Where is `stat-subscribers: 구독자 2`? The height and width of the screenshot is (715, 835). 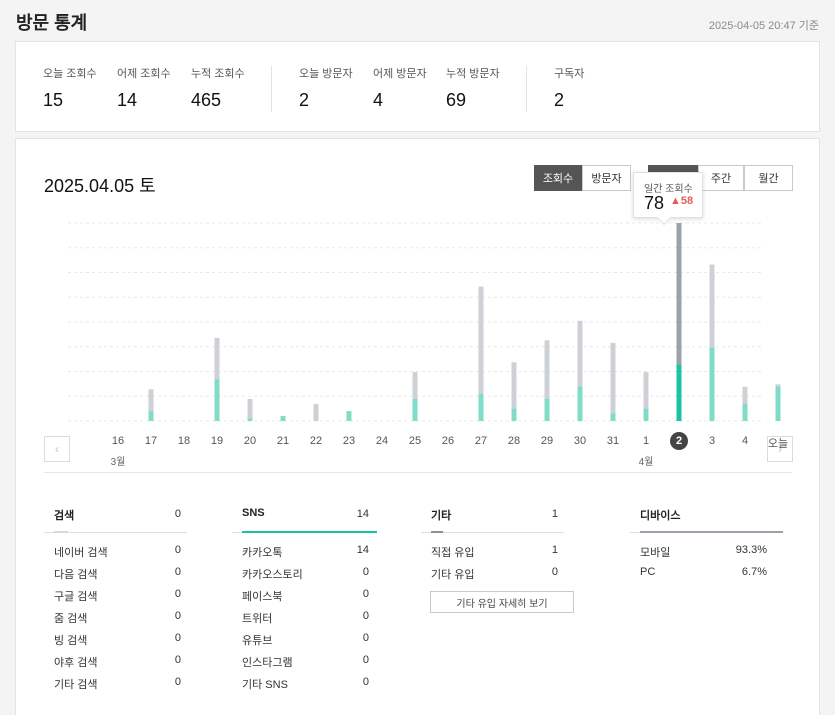 stat-subscribers: 구독자 2 is located at coordinates (569, 88).